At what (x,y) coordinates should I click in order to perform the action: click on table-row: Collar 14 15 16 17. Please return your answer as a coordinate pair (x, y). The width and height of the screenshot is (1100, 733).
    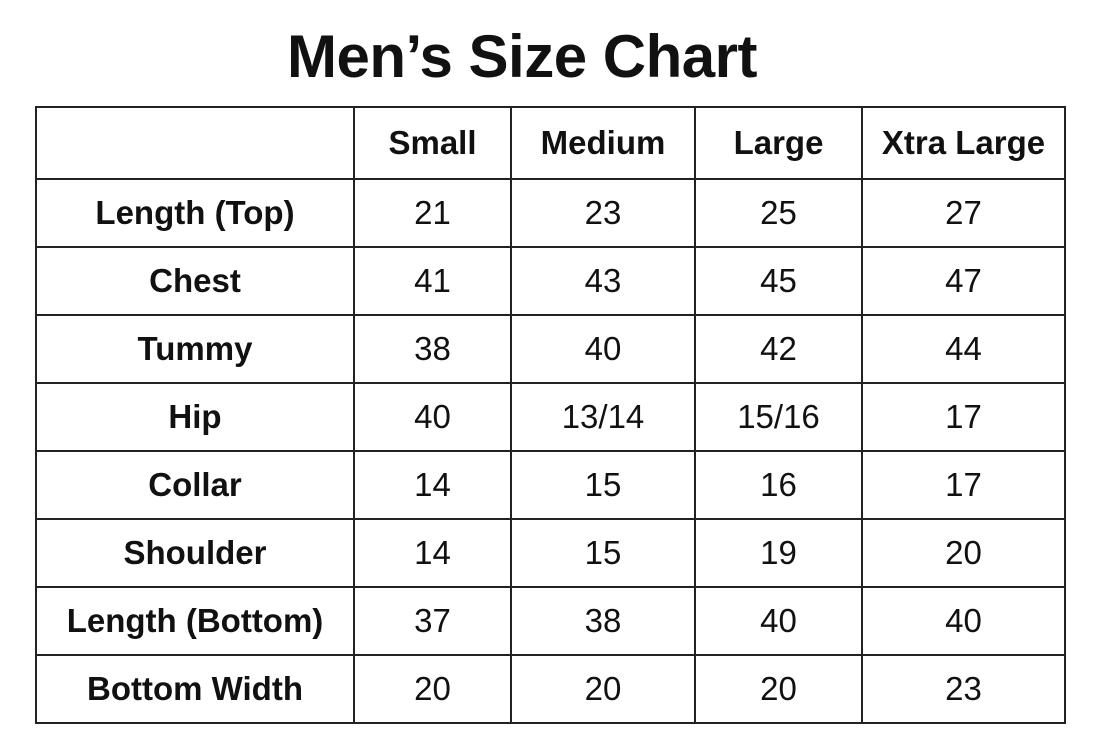
    Looking at the image, I should click on (550, 485).